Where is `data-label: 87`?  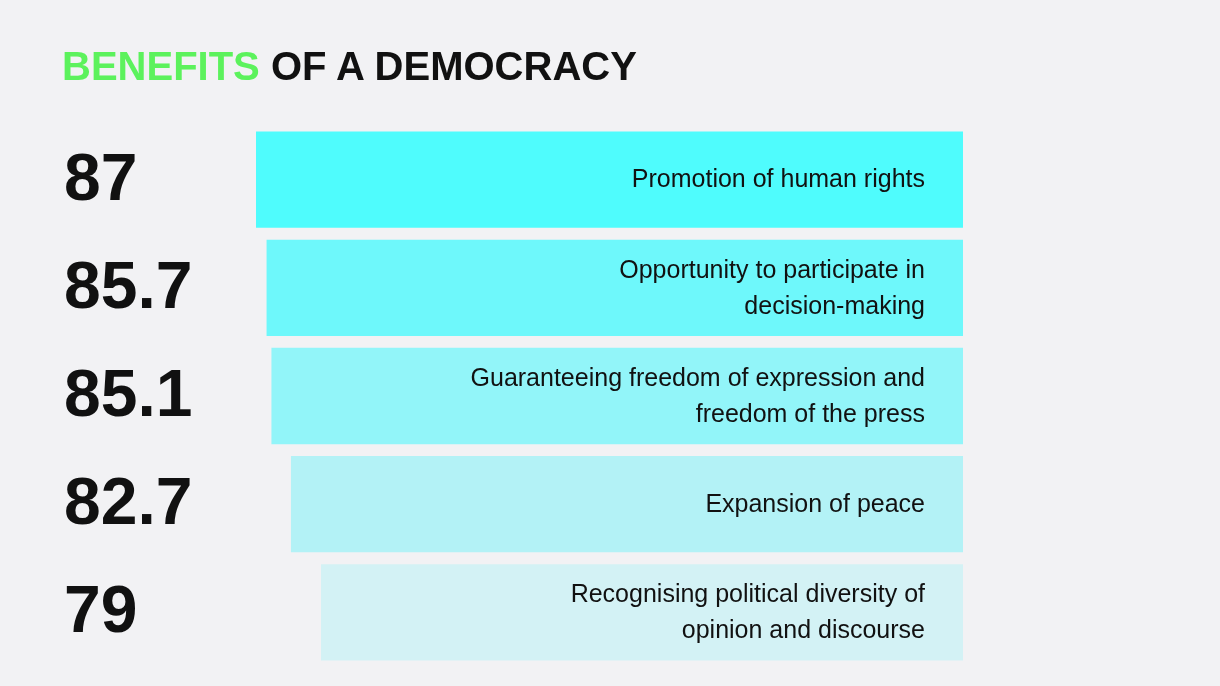
data-label: 87 is located at coordinates (101, 176).